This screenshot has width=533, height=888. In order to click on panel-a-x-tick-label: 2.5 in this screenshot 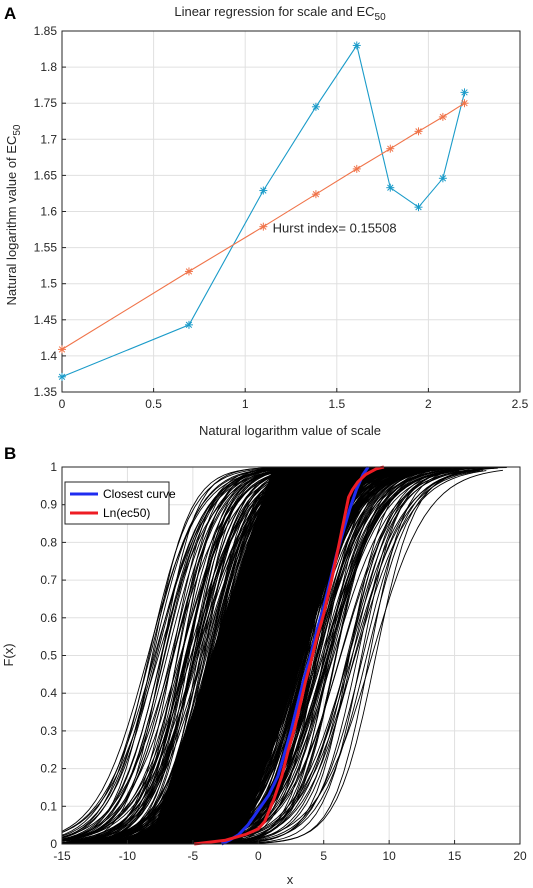, I will do `click(520, 404)`.